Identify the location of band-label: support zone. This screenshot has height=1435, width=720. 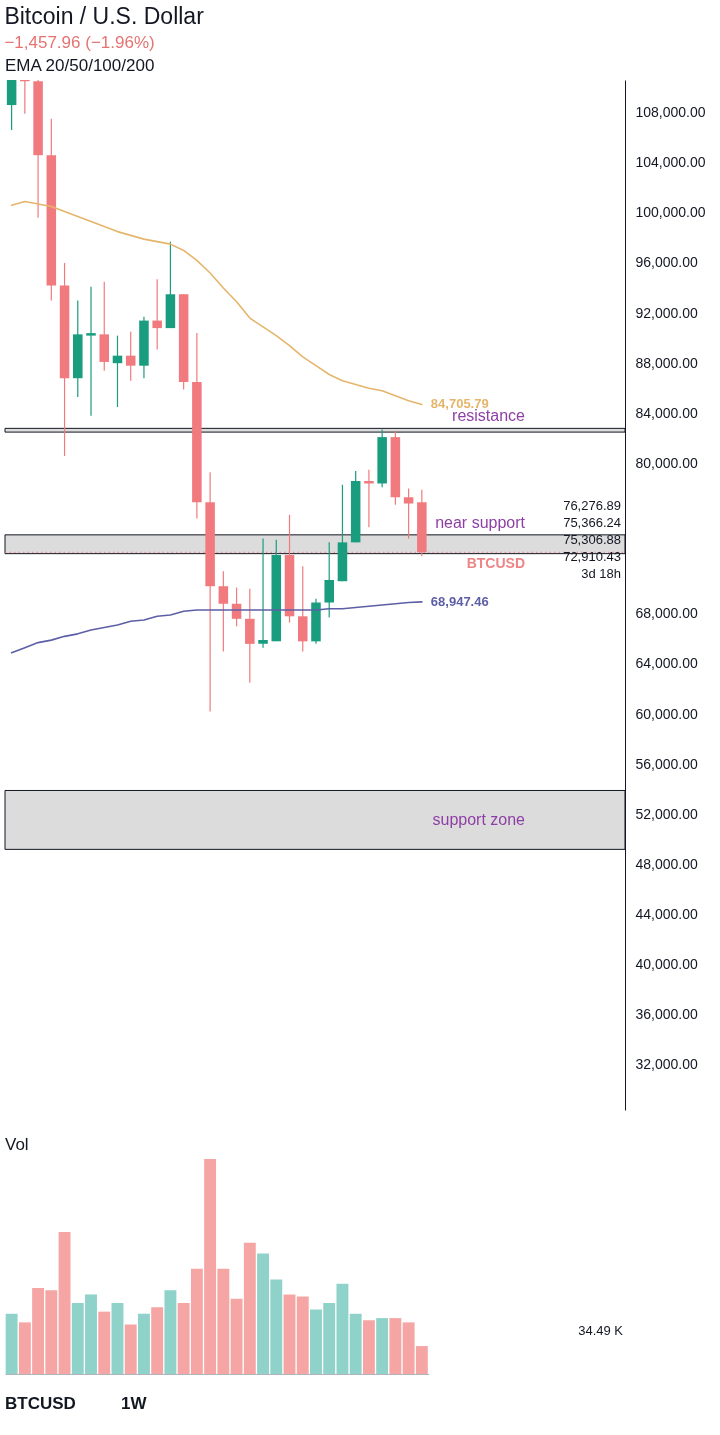
(479, 819).